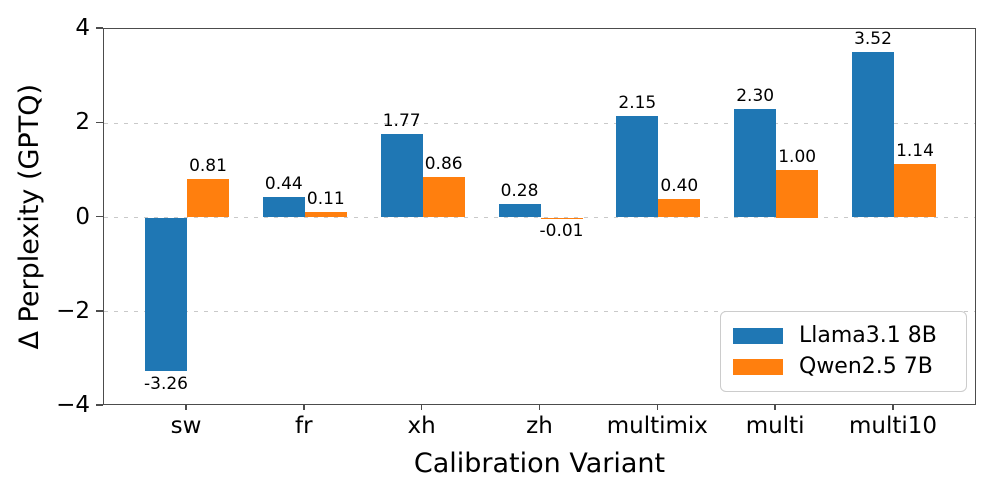 This screenshot has height=498, width=996. What do you see at coordinates (166, 294) in the screenshot?
I see `bar-llama3.1-sw` at bounding box center [166, 294].